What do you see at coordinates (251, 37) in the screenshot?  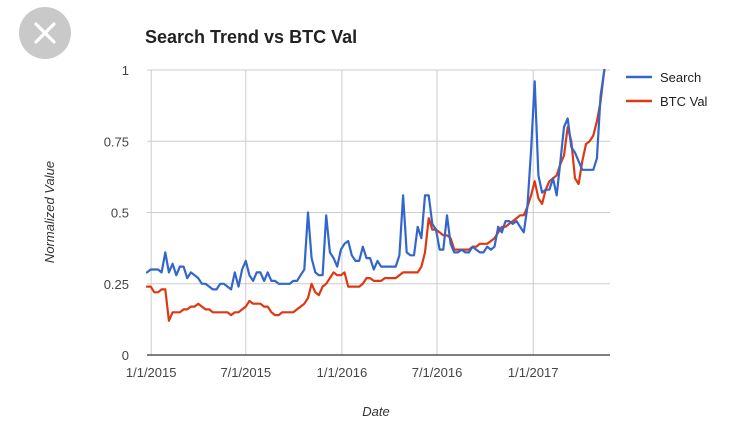 I see `chart-title: Search Trend vs BTC Val` at bounding box center [251, 37].